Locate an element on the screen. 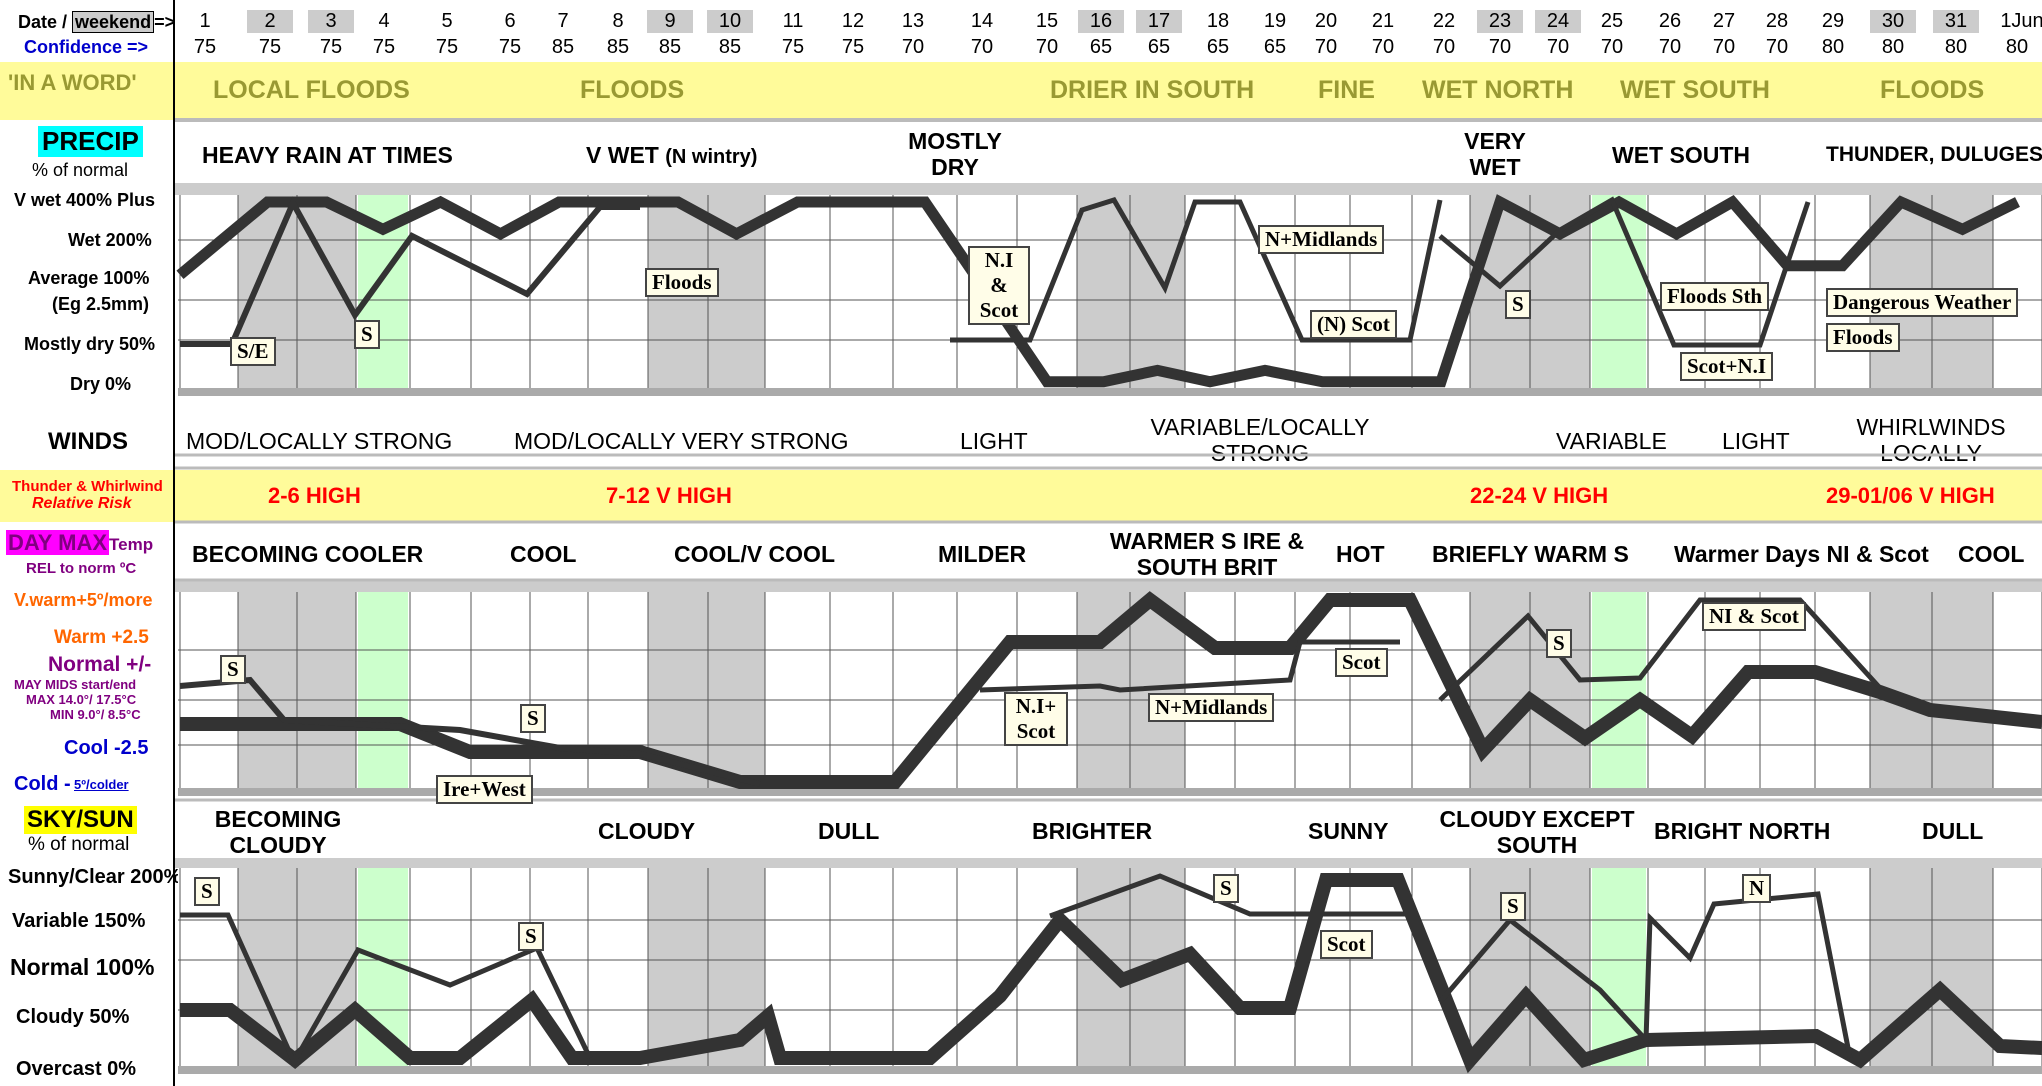 The width and height of the screenshot is (2042, 1086). annotation-box: S/E is located at coordinates (253, 351).